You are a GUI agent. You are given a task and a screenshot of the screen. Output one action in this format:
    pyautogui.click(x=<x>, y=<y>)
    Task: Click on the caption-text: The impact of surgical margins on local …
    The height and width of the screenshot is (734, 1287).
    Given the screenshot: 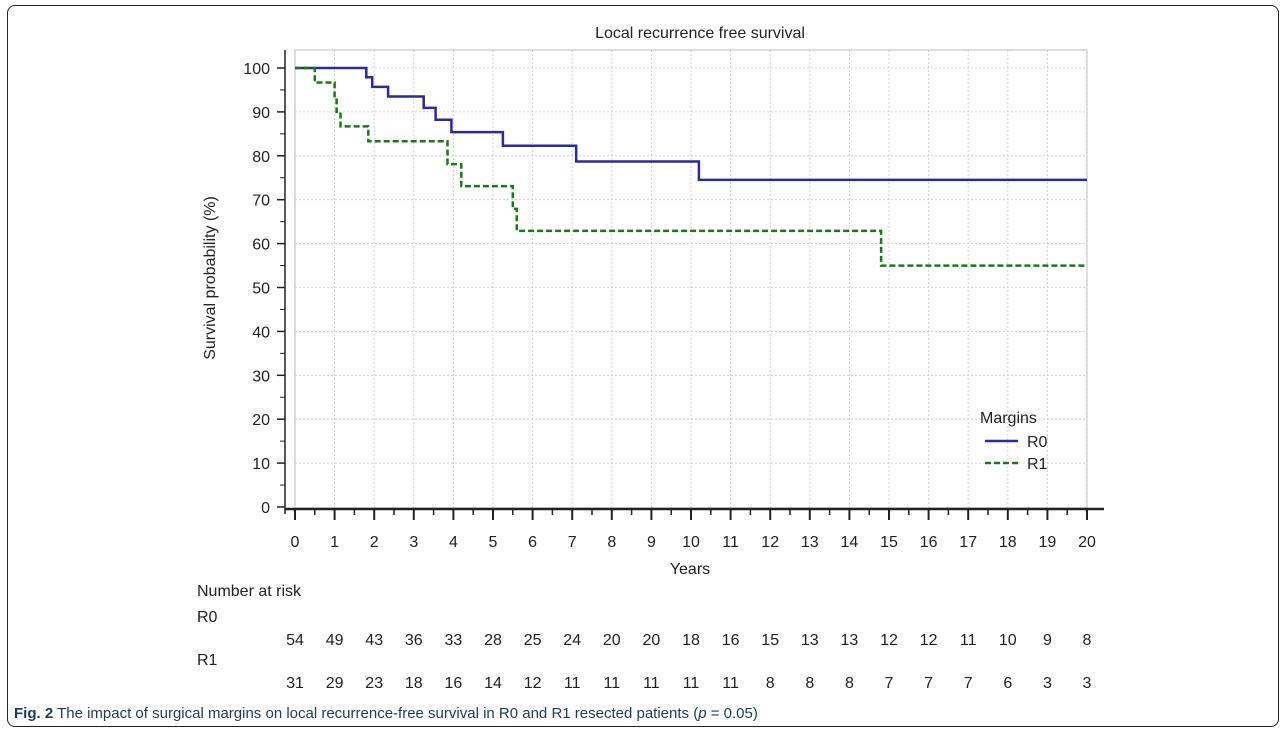 What is the action you would take?
    pyautogui.click(x=376, y=713)
    